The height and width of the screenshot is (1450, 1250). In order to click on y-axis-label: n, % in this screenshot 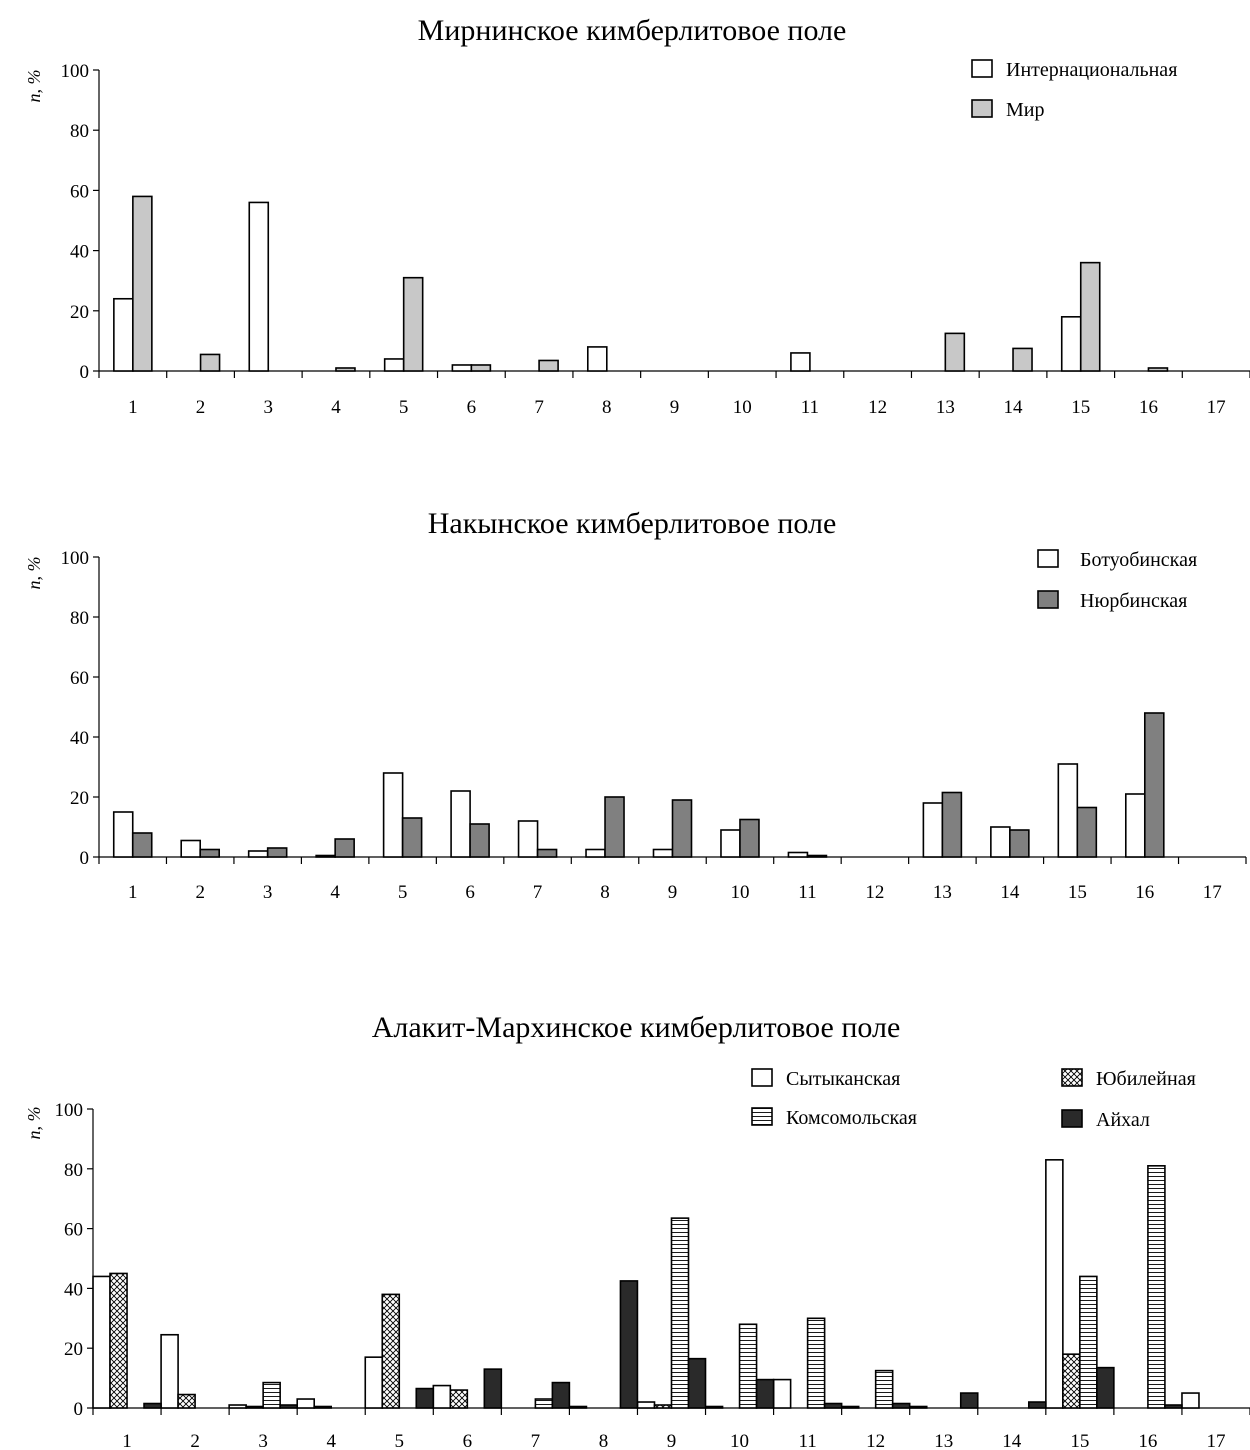, I will do `click(34, 86)`.